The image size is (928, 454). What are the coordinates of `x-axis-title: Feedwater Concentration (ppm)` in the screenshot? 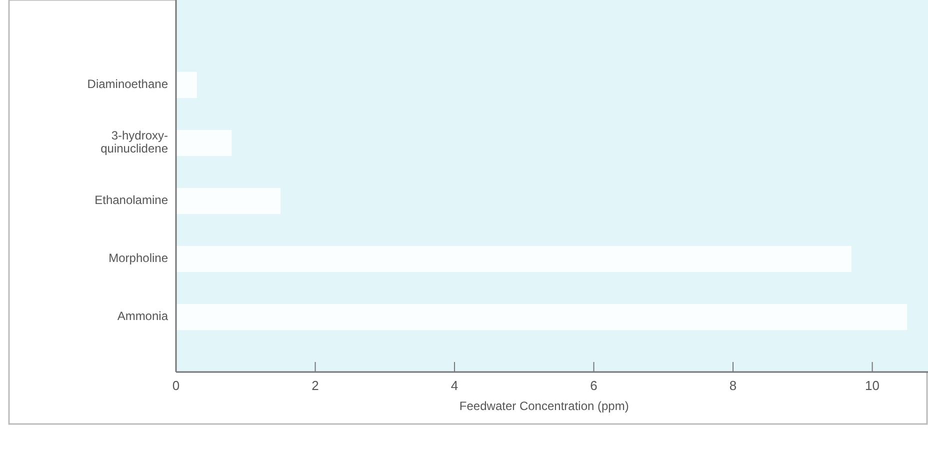 It's located at (544, 406).